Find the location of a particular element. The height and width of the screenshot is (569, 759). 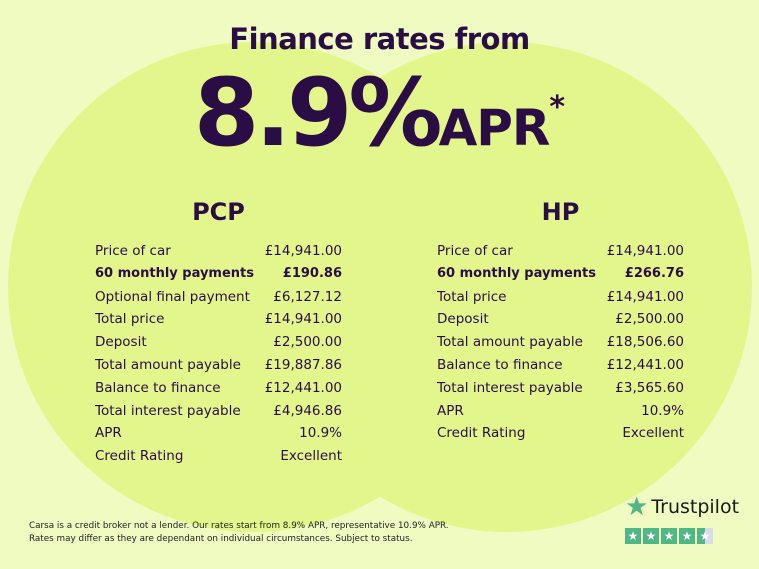

table-row: Total amount payable £19,887.86 is located at coordinates (218, 365).